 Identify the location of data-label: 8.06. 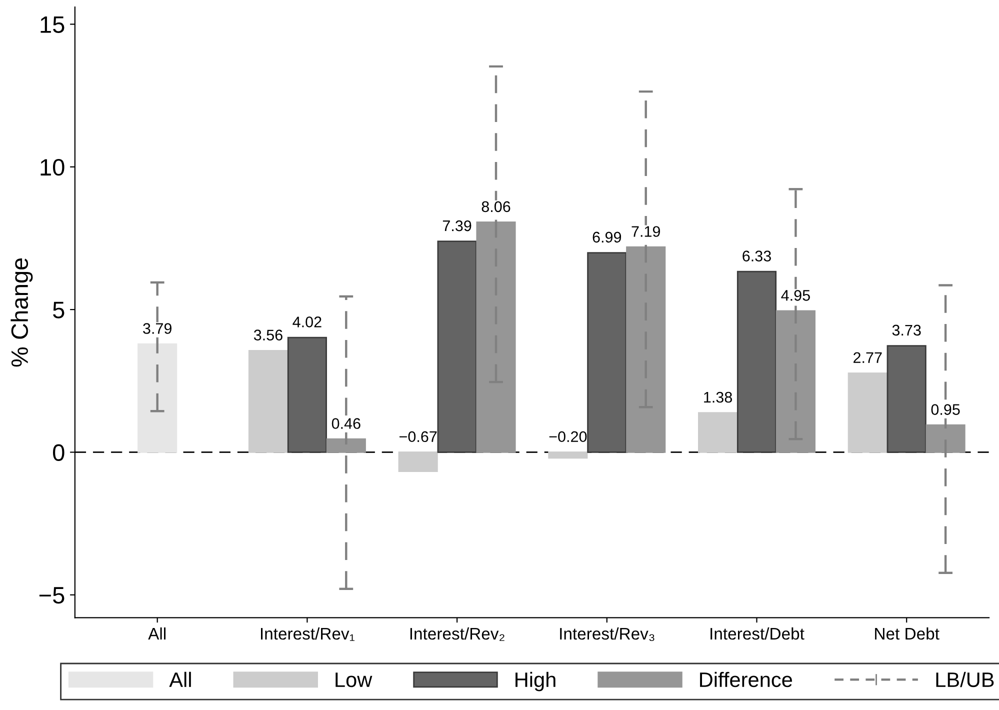
(496, 206).